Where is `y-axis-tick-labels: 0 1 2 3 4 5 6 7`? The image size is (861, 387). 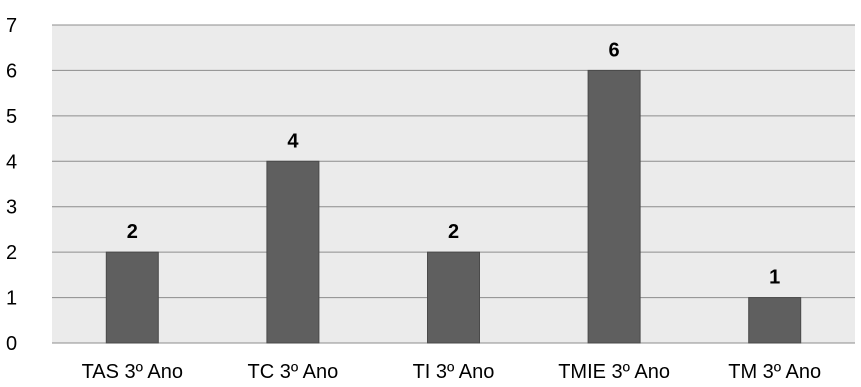
y-axis-tick-labels: 0 1 2 3 4 5 6 7 is located at coordinates (11, 185).